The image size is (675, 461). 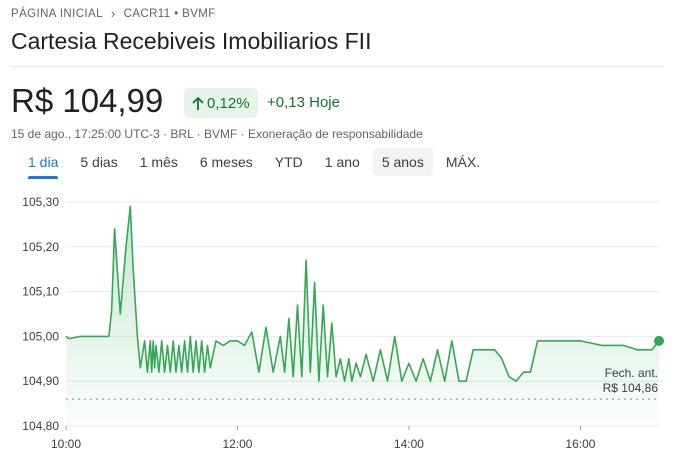 I want to click on x-tick-label: 16:00, so click(x=580, y=444).